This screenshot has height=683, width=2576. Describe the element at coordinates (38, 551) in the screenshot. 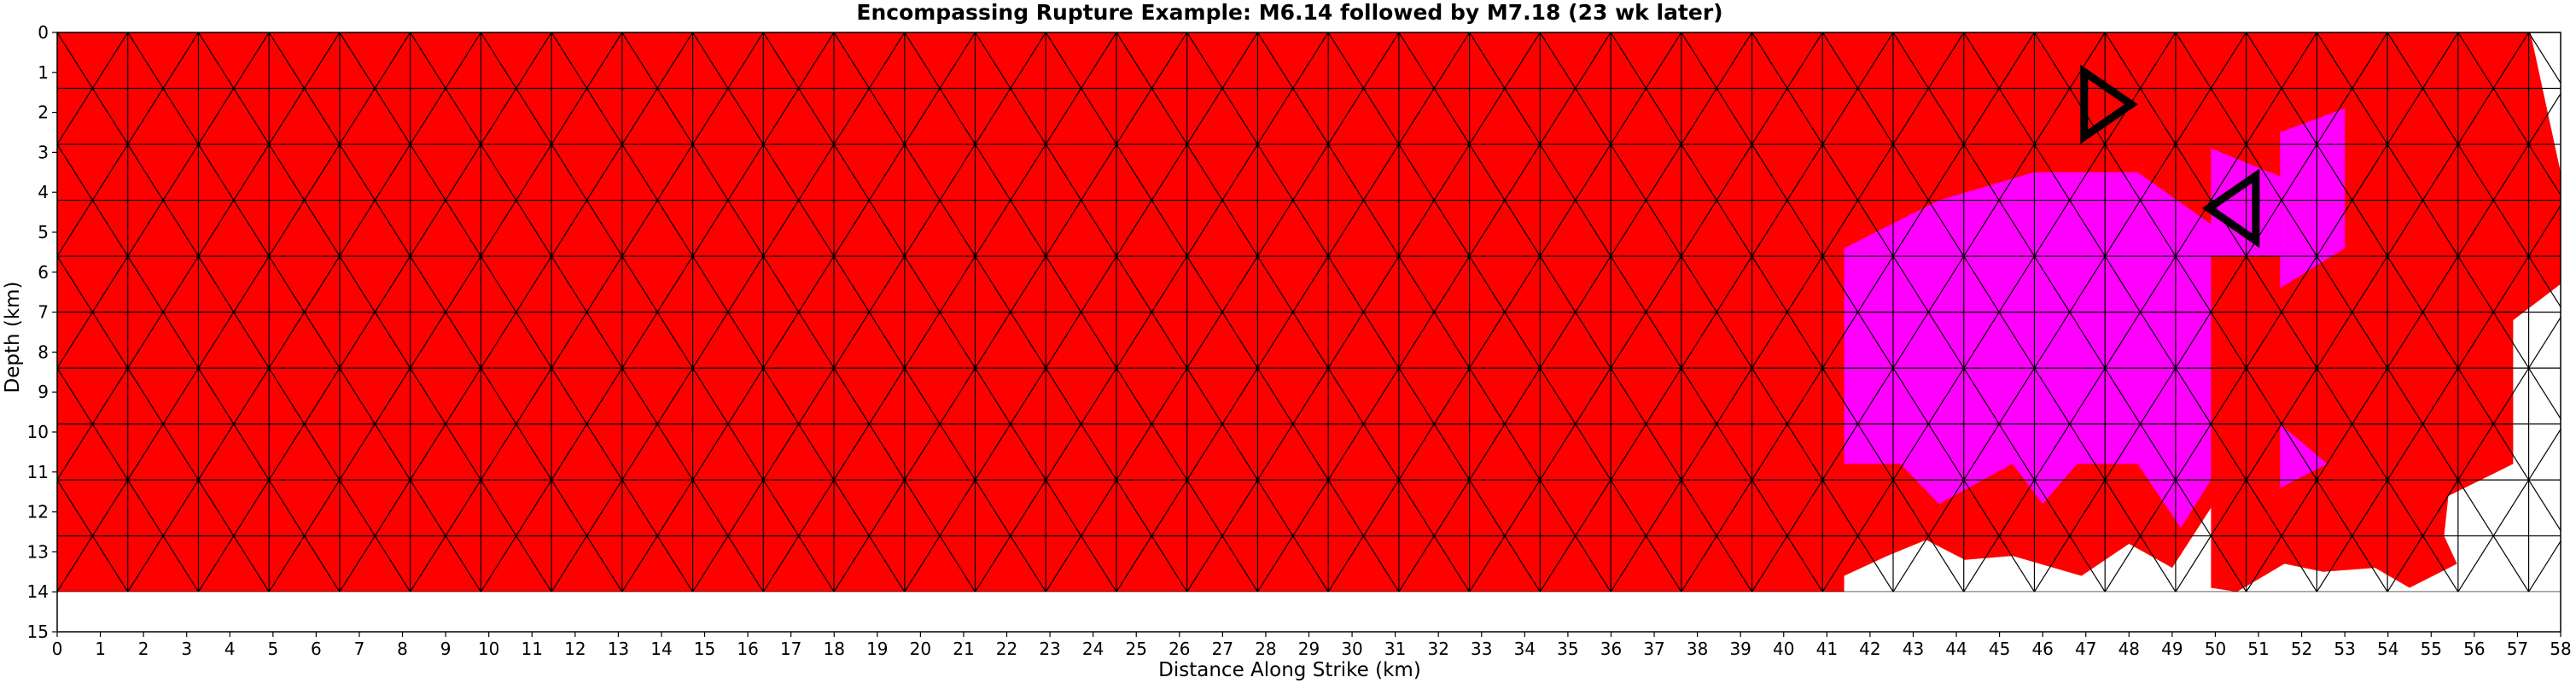

I see `y-tick-label: 13` at that location.